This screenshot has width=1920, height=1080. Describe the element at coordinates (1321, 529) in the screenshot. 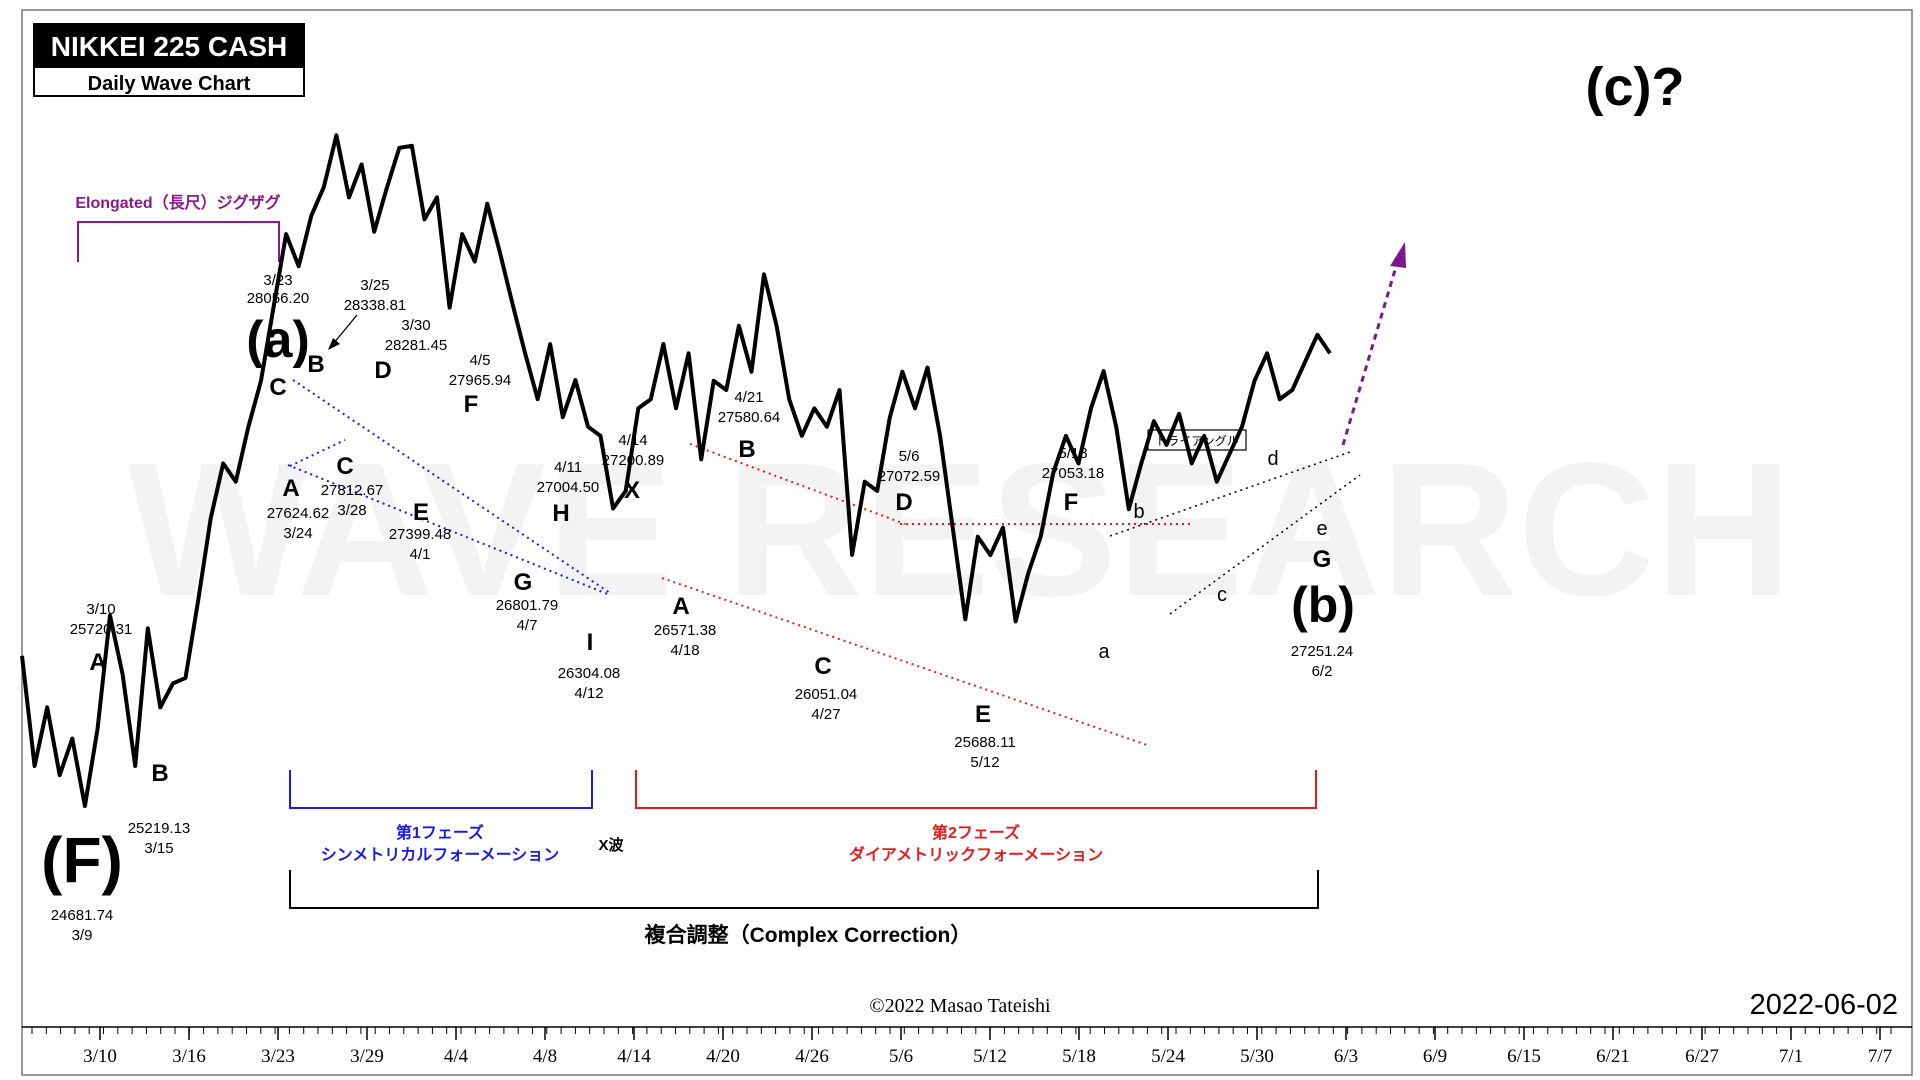

I see `wave-label-e-small: e` at that location.